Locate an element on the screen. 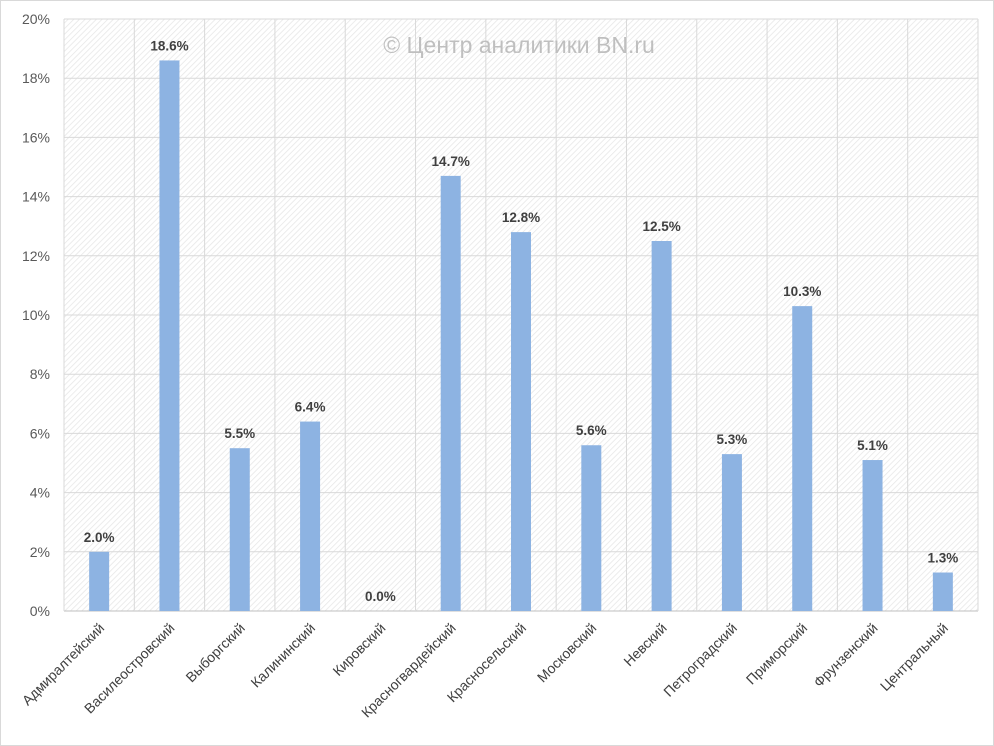 Image resolution: width=994 pixels, height=746 pixels. y-tick-label: 2% is located at coordinates (40, 552).